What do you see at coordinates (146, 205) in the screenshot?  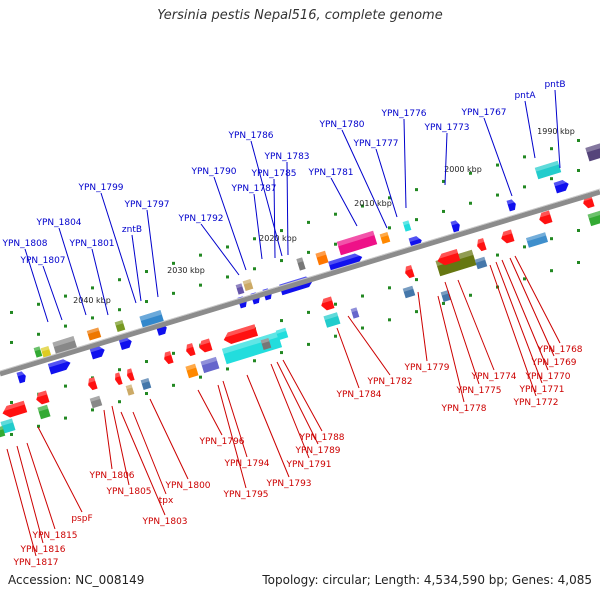 I see `gene-label-forward: YPN_1797` at bounding box center [146, 205].